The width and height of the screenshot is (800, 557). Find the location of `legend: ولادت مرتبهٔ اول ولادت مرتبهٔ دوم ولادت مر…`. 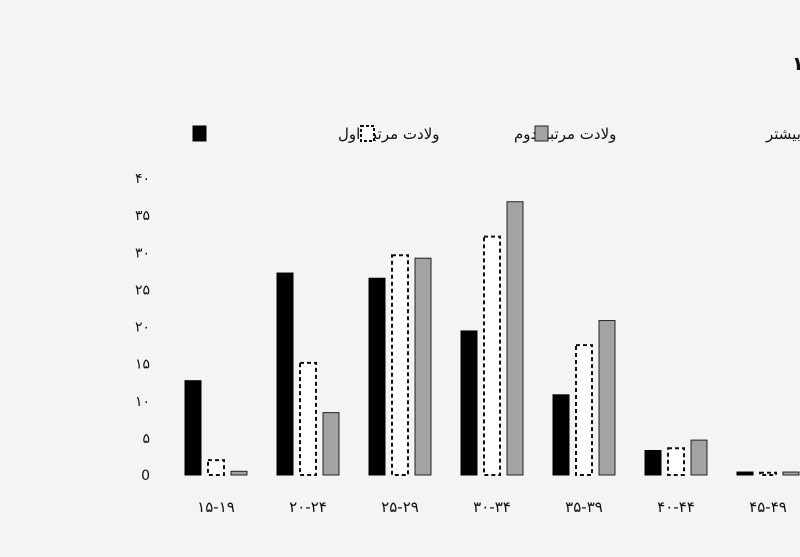

legend: ولادت مرتبهٔ اول ولادت مرتبهٔ دوم ولادت مر… is located at coordinates (496, 134).